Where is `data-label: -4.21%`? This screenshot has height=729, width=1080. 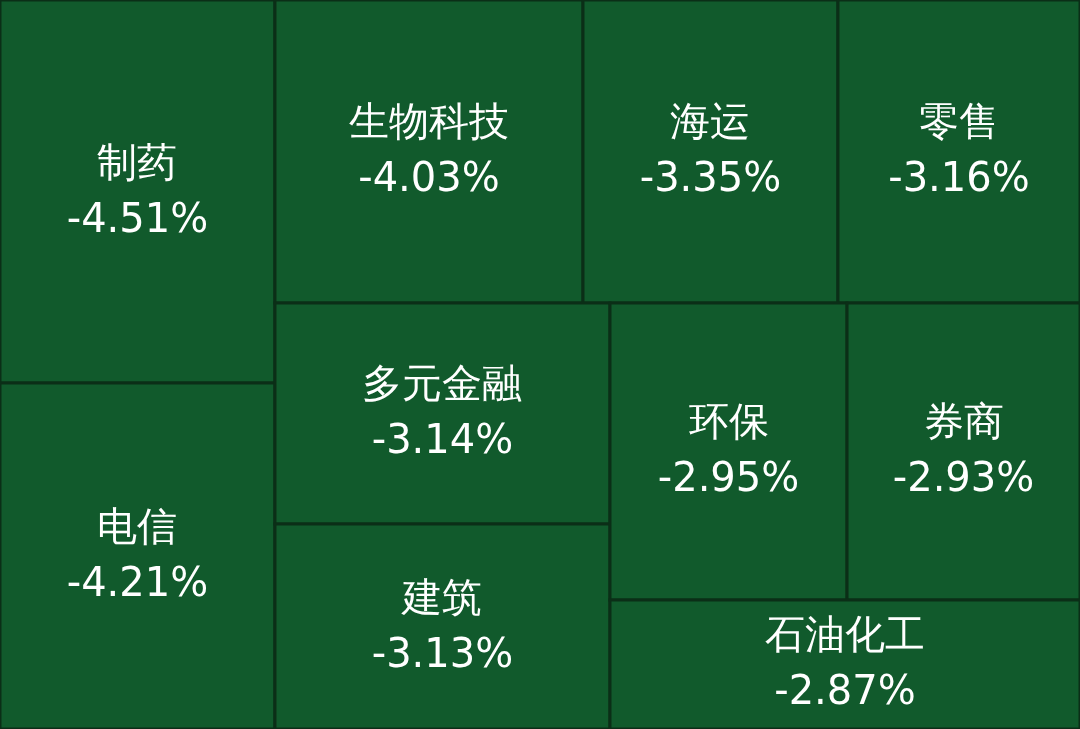
data-label: -4.21% is located at coordinates (137, 582).